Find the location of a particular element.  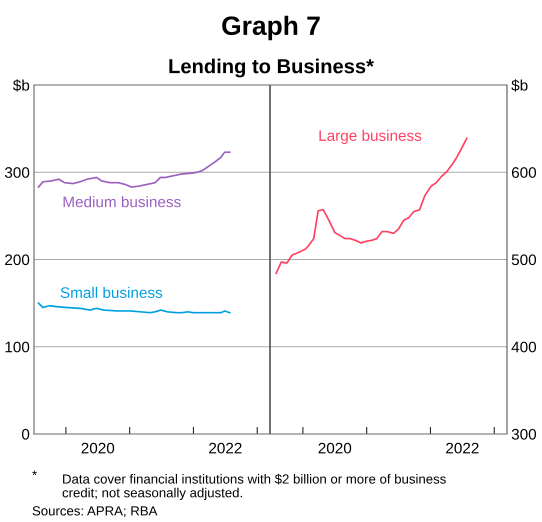

y-tick-label: 200 is located at coordinates (17, 260).